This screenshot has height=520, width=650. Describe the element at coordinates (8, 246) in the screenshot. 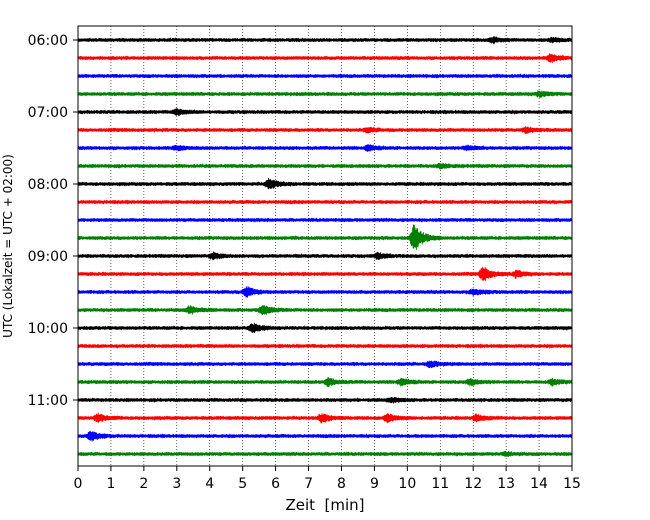

I see `y-axis-label: UTC (Lokalzeit = UTC + 02:00)` at that location.